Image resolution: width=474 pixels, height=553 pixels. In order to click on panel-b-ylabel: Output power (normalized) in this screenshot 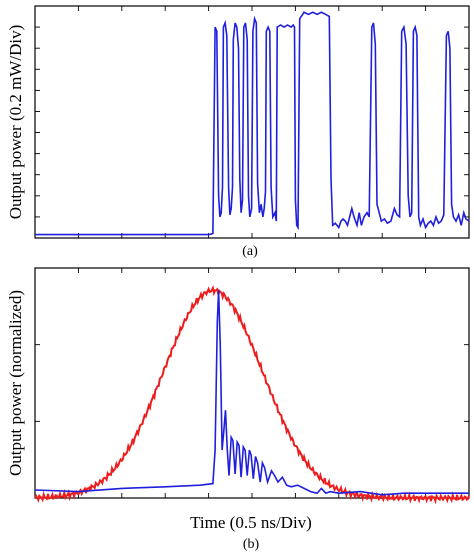, I will do `click(15, 383)`.